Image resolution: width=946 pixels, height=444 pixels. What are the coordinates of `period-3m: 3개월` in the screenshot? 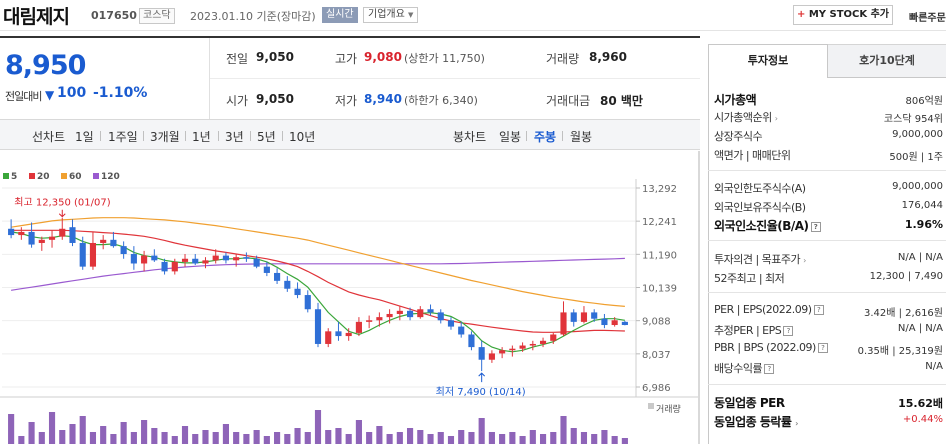 It's located at (165, 137).